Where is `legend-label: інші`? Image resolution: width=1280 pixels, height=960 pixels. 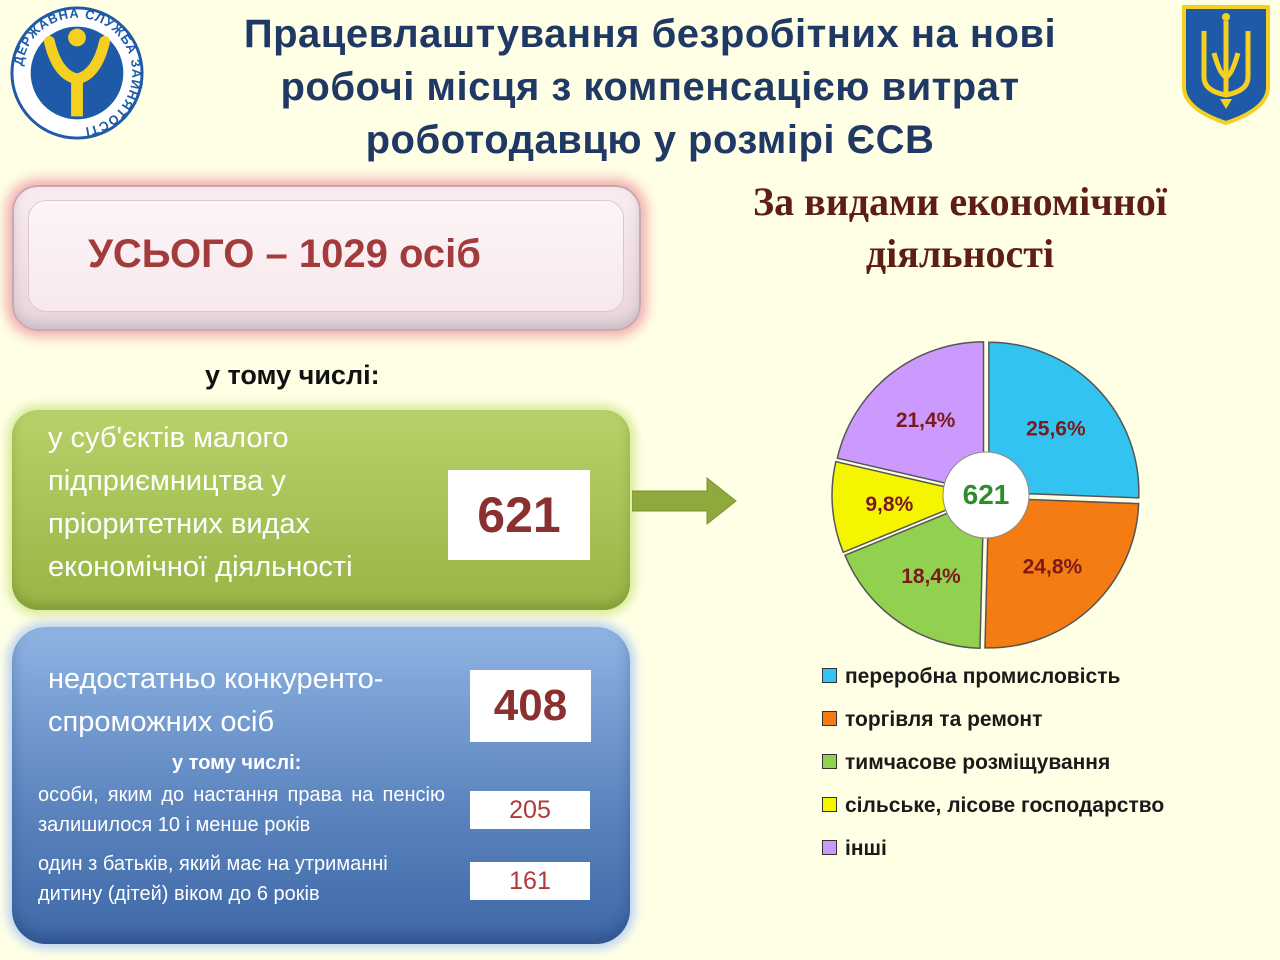 legend-label: інші is located at coordinates (866, 848).